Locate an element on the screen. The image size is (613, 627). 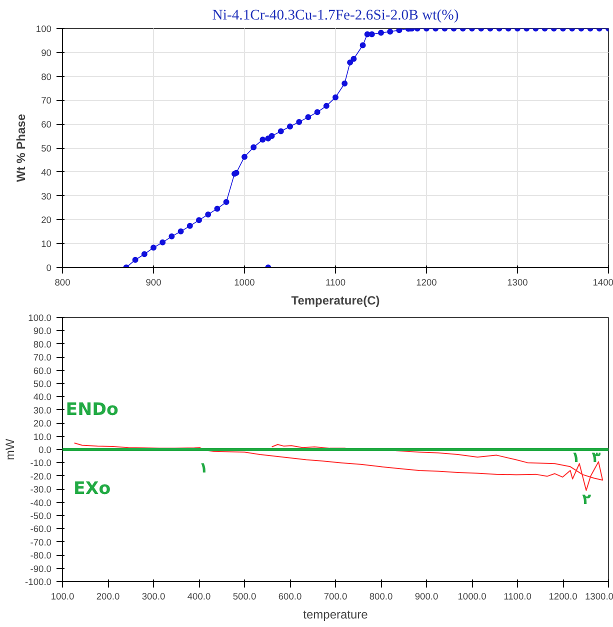
x-tick-label: 200.0 is located at coordinates (108, 597).